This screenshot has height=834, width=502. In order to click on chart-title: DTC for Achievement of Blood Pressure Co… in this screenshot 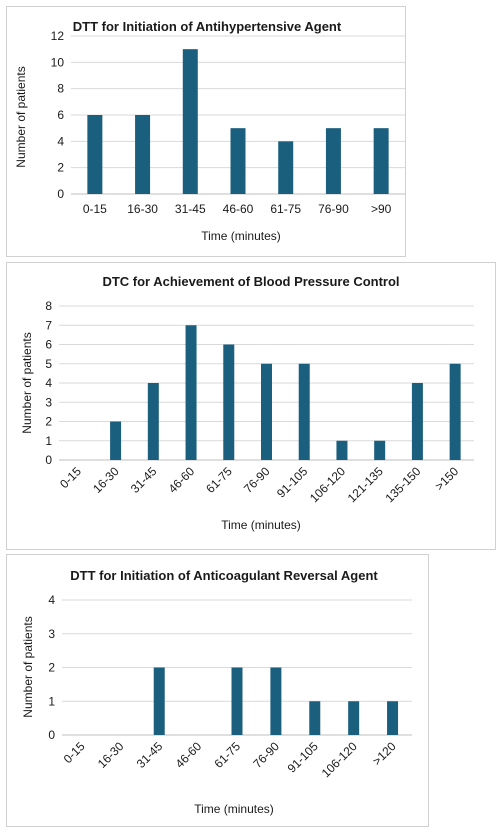, I will do `click(250, 281)`.